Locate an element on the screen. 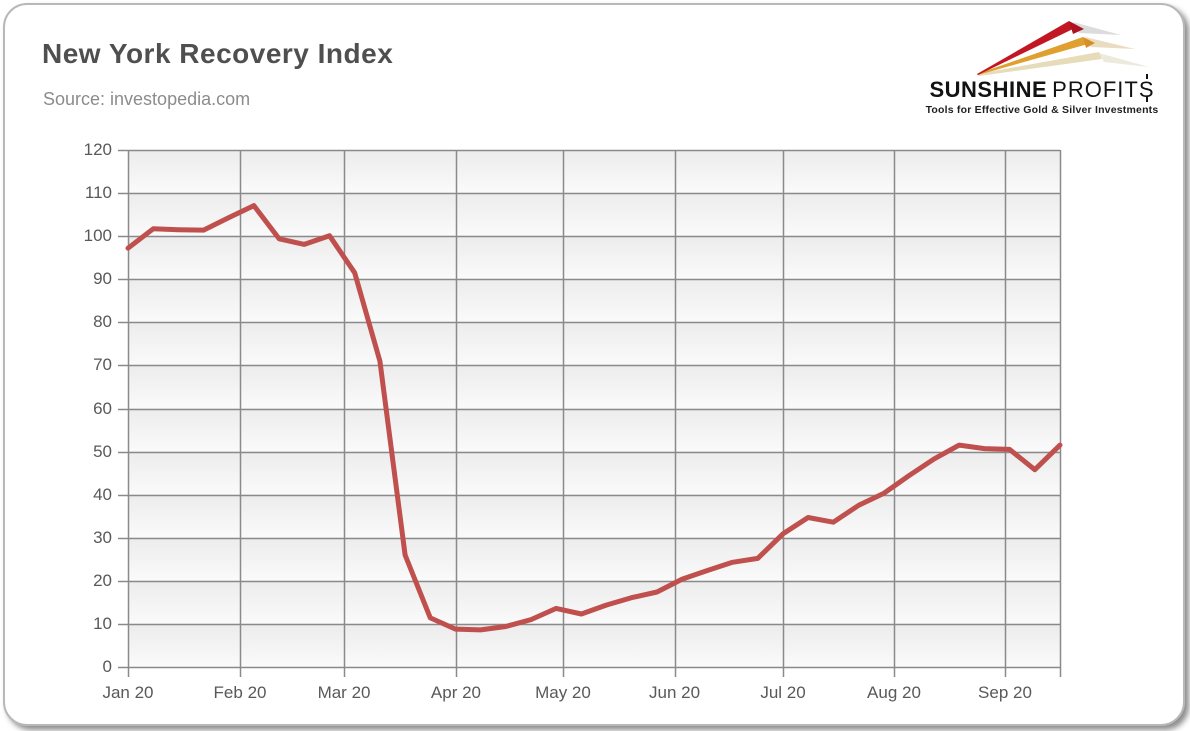 The width and height of the screenshot is (1190, 731). x-axis-label: Feb 20 is located at coordinates (240, 692).